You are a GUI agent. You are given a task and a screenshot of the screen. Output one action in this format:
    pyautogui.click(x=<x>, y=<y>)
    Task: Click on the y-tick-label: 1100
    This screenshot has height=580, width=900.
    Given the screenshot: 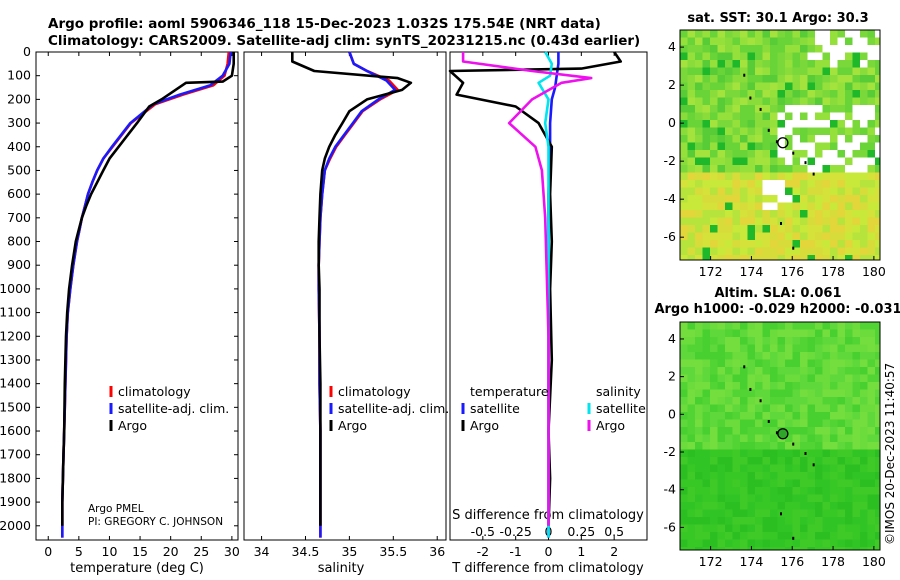 What is the action you would take?
    pyautogui.click(x=15, y=312)
    